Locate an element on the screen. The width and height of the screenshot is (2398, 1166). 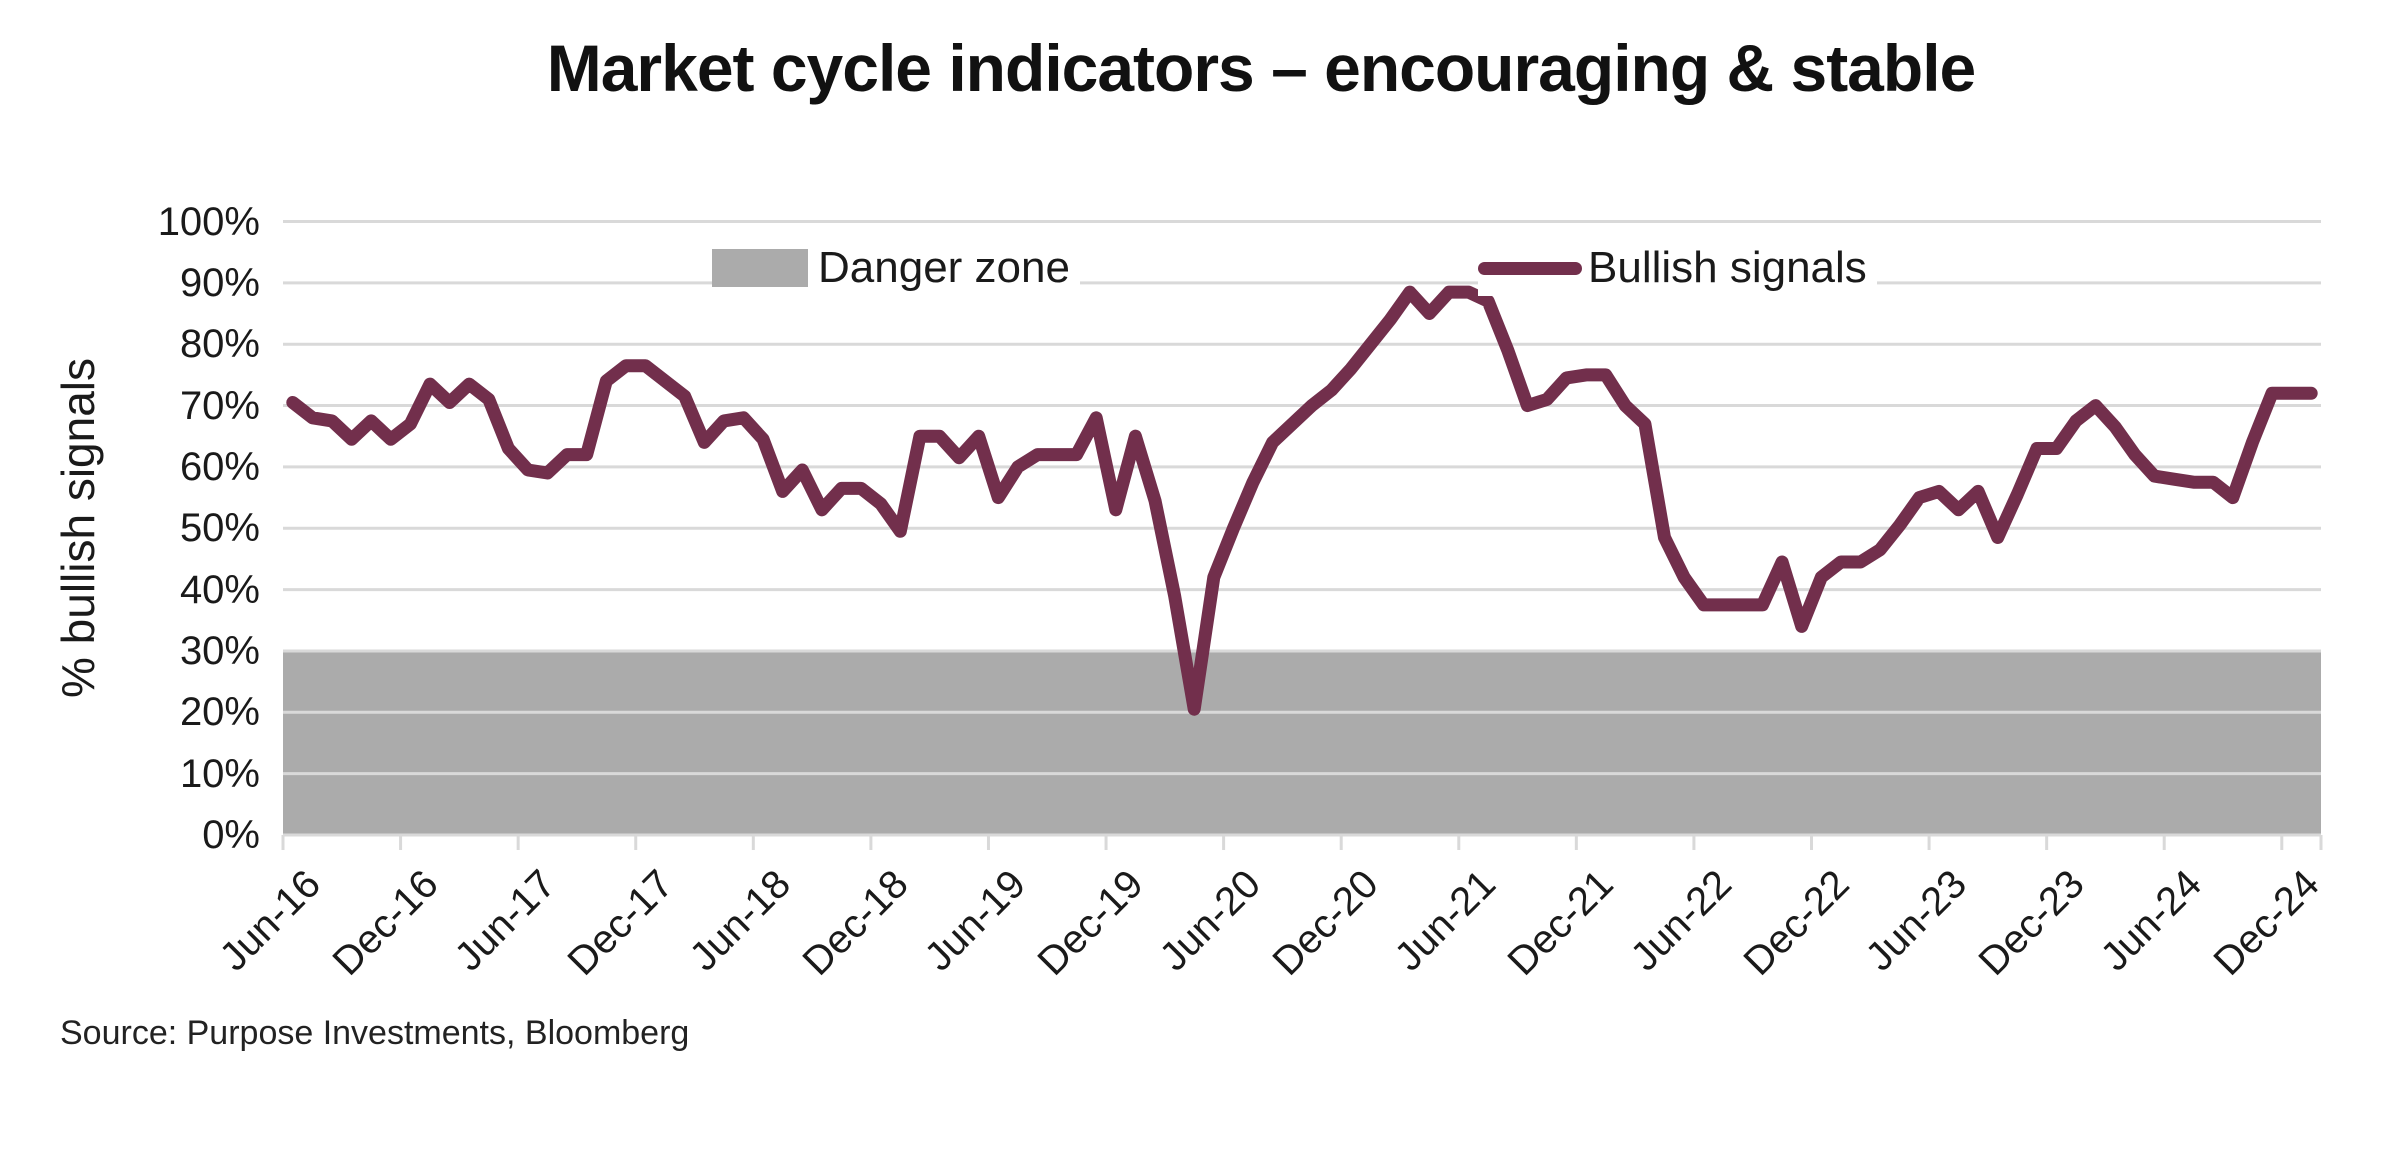
danger-zone-band is located at coordinates (1302, 742).